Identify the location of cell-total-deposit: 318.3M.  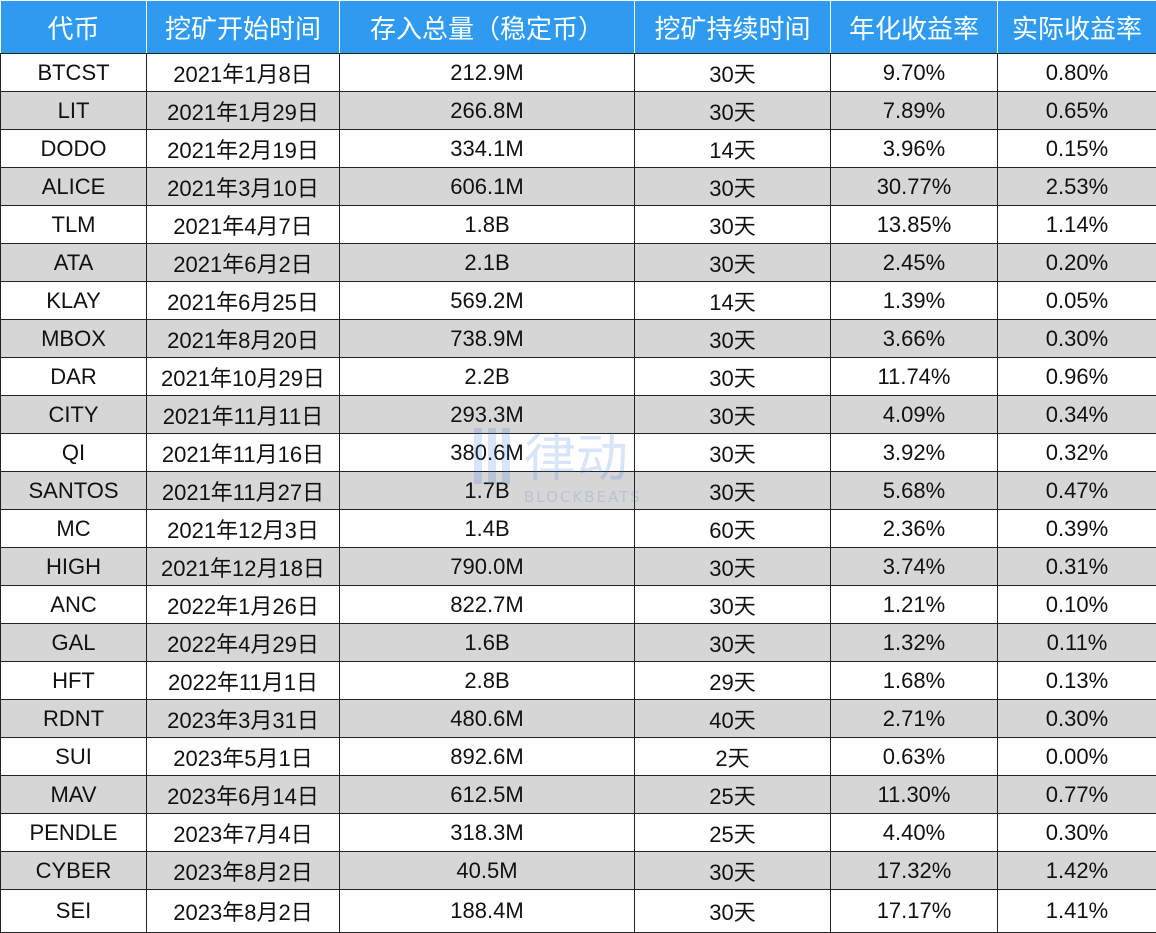
(487, 833).